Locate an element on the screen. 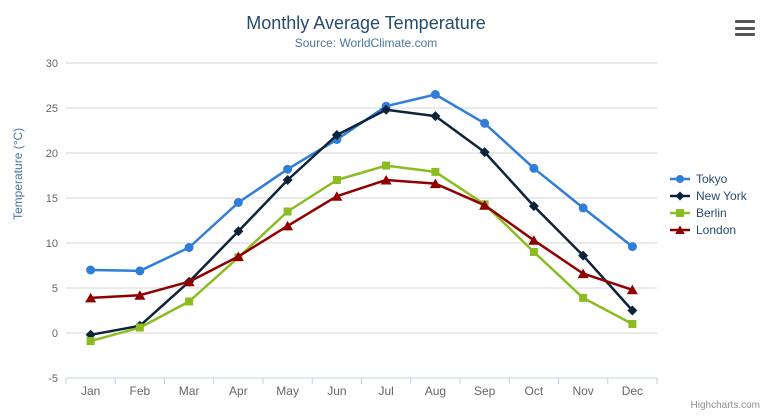 This screenshot has height=416, width=769. marker-london-jun is located at coordinates (337, 196).